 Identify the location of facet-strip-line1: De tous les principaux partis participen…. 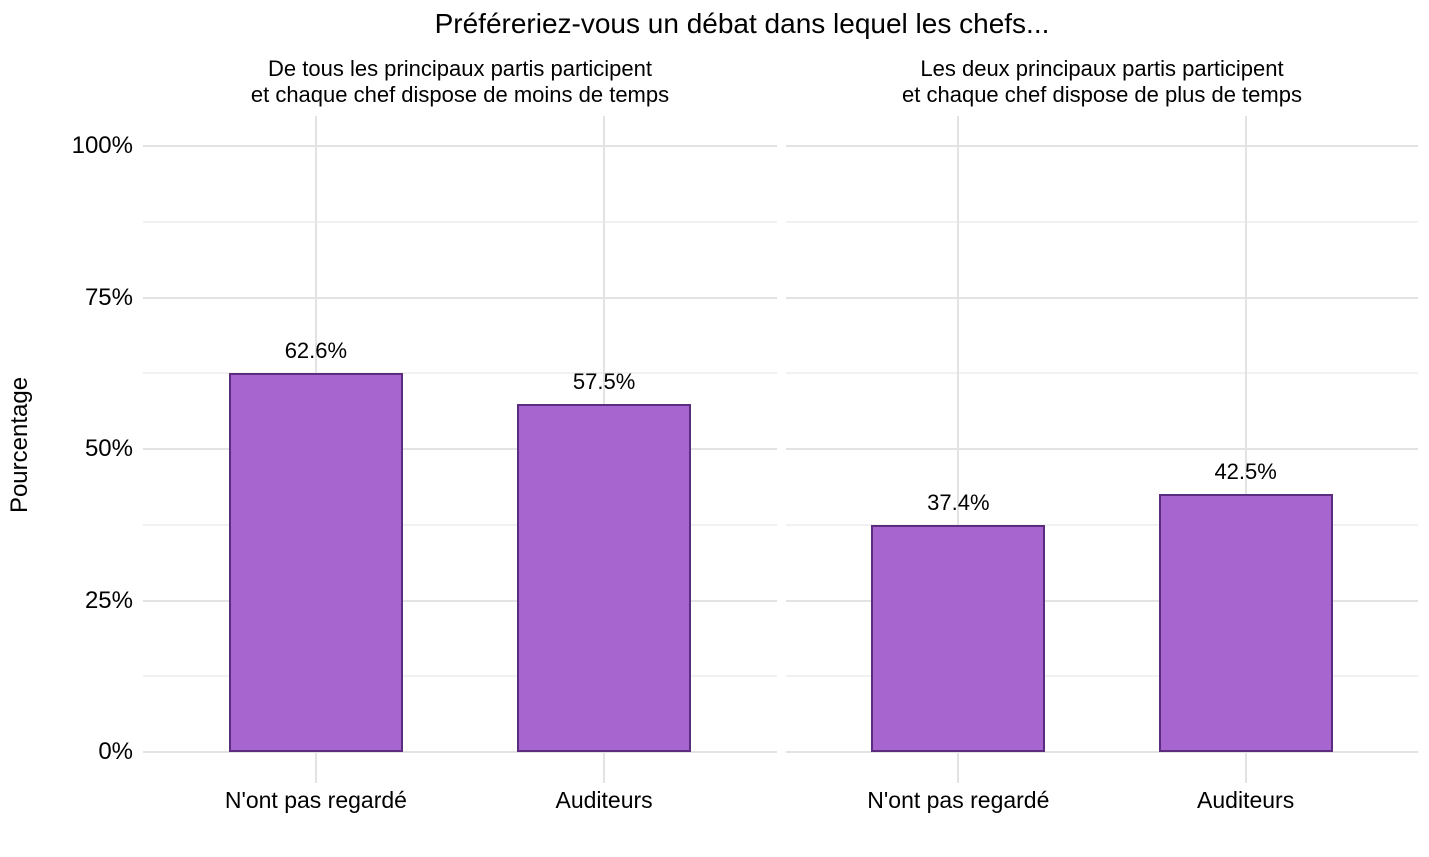
(460, 68).